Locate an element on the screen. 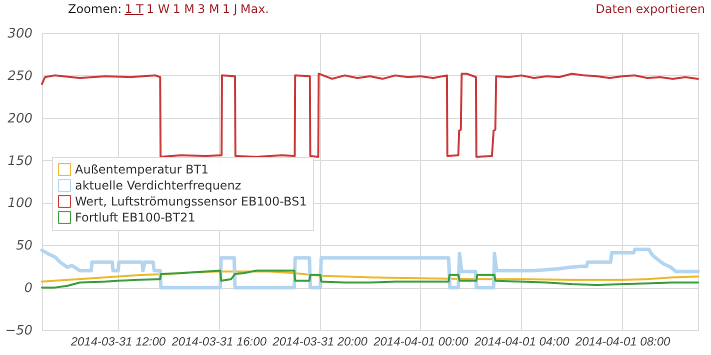 This screenshot has width=711, height=355. x-tick-label: 2014-03-31 20:00 is located at coordinates (320, 341).